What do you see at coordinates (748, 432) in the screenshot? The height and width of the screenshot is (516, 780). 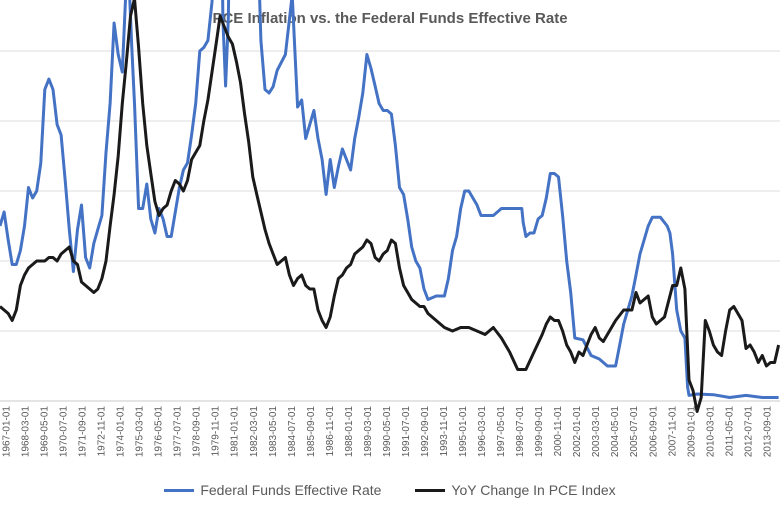 I see `x-tick-label: 2012-07-01` at bounding box center [748, 432].